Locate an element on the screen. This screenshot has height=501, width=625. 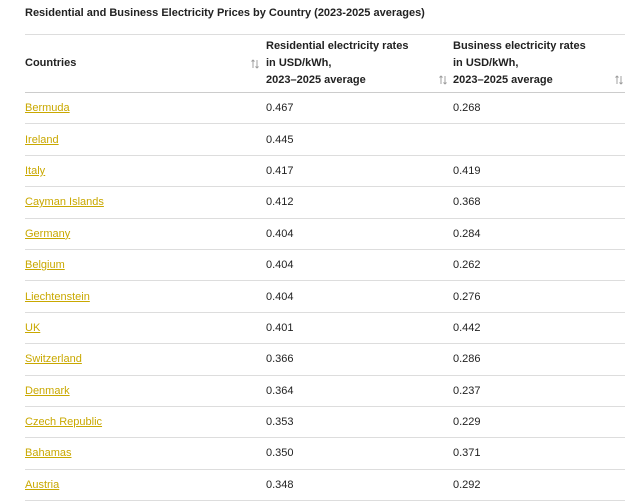
cell-value: 0.417 is located at coordinates (280, 170).